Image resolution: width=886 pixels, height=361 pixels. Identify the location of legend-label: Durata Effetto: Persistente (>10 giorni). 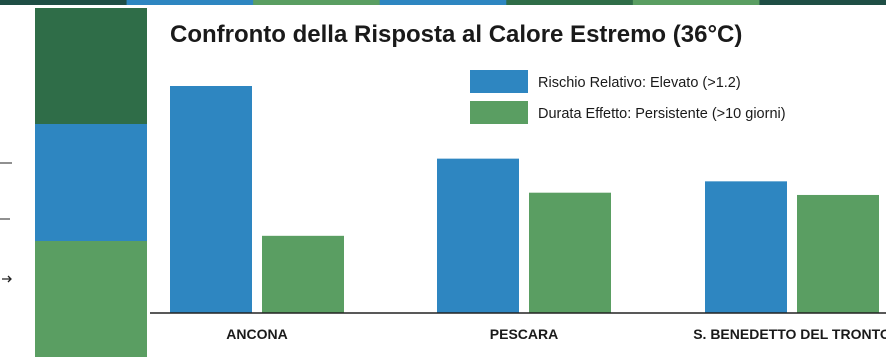
(662, 114).